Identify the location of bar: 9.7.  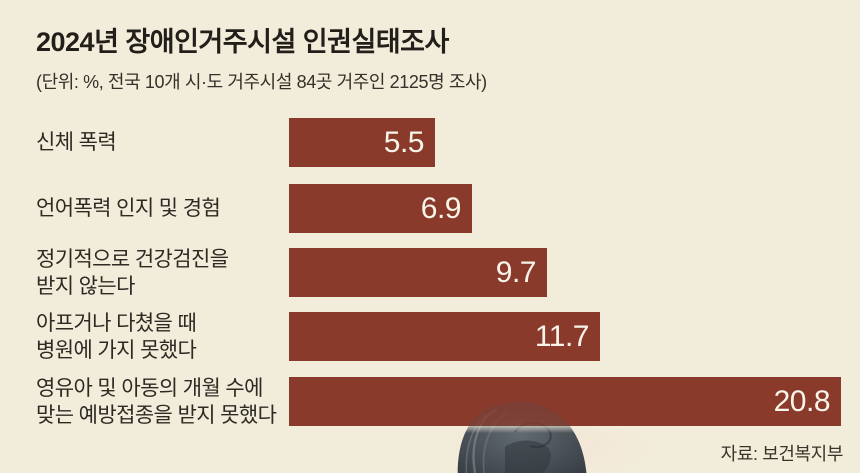
(418, 272).